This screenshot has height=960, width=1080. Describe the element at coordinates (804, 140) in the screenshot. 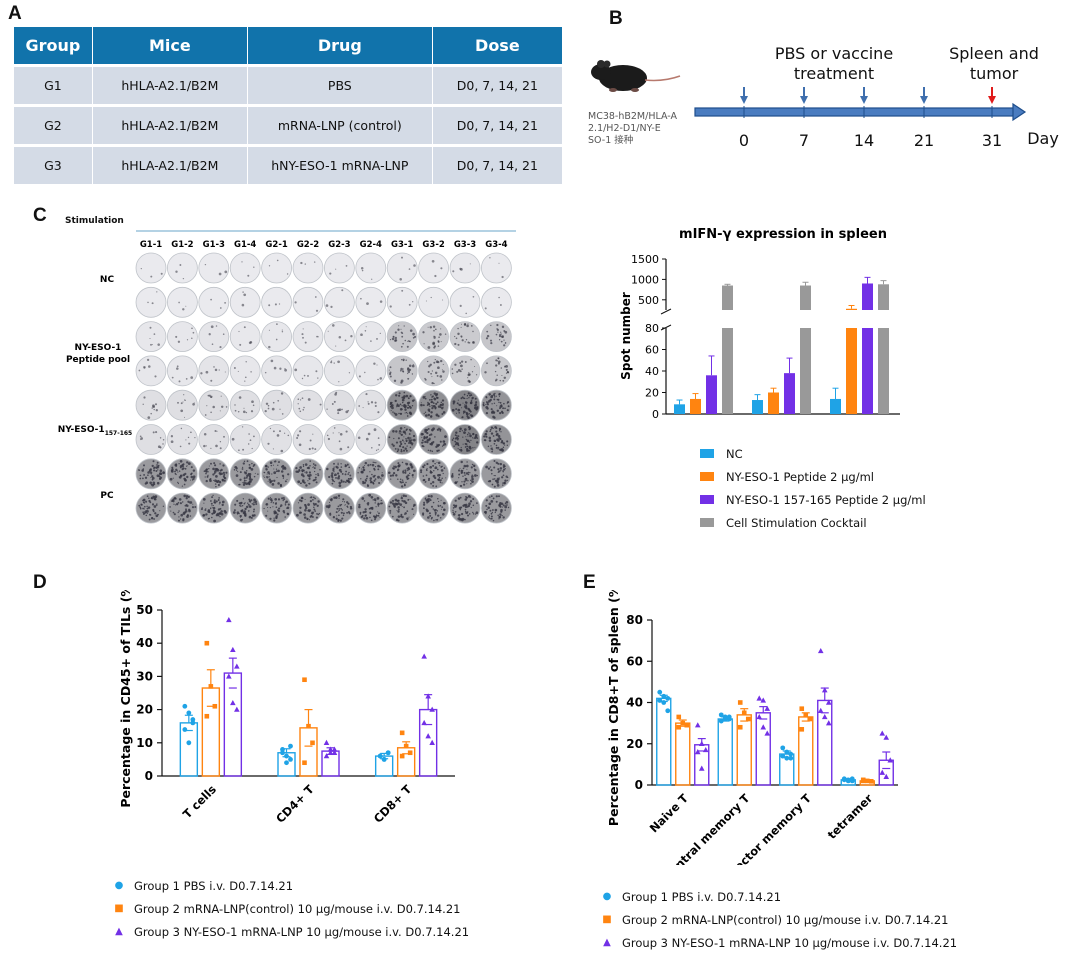

I see `day-label: 7` at that location.